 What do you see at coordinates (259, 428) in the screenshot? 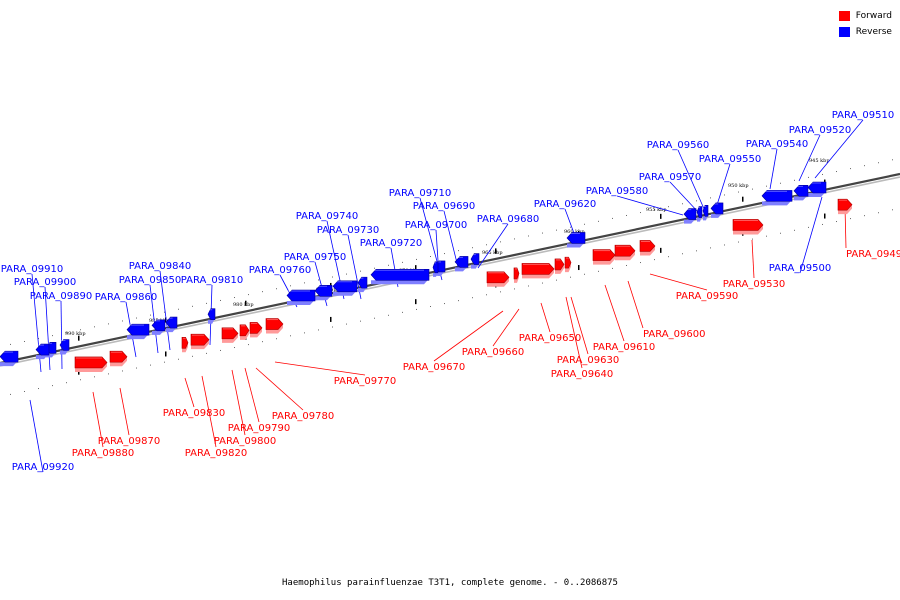
I see `gene-label-para-09790: PARA_09790` at bounding box center [259, 428].